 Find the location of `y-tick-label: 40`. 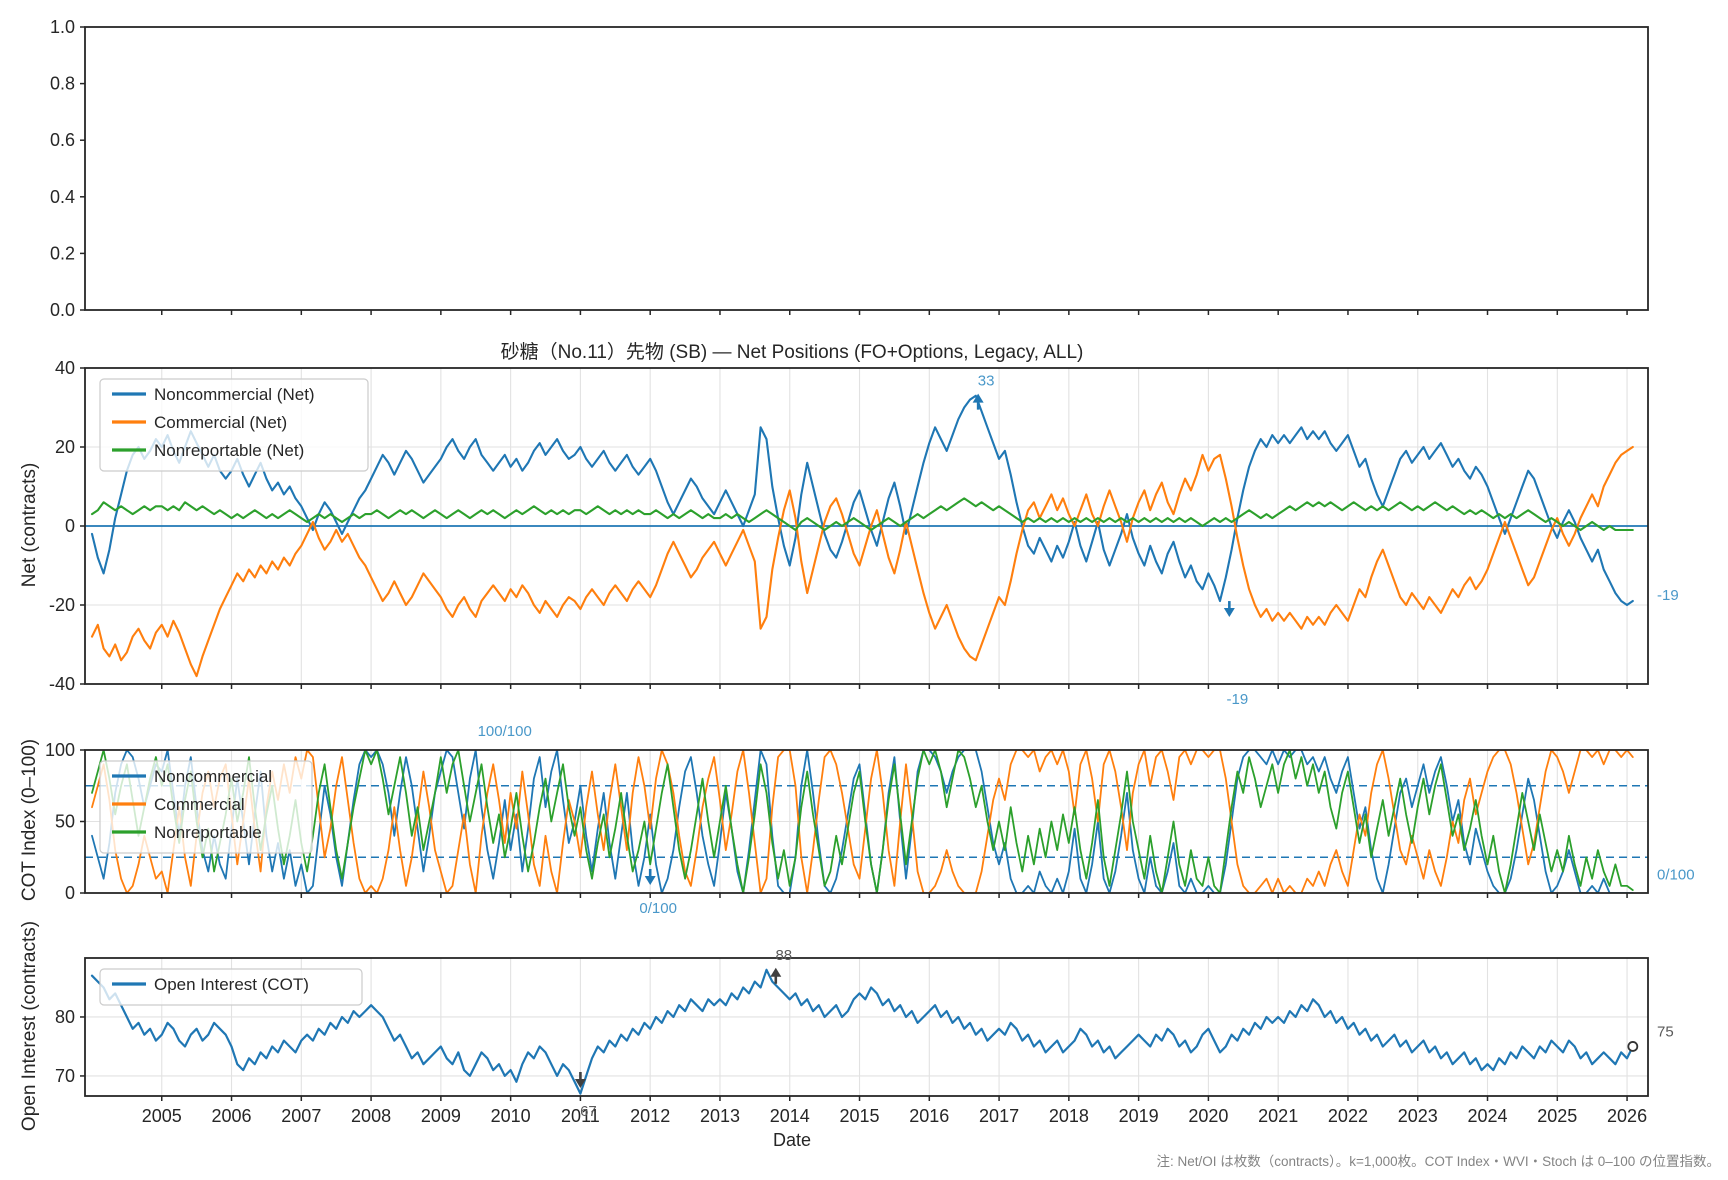

y-tick-label: 40 is located at coordinates (65, 368).